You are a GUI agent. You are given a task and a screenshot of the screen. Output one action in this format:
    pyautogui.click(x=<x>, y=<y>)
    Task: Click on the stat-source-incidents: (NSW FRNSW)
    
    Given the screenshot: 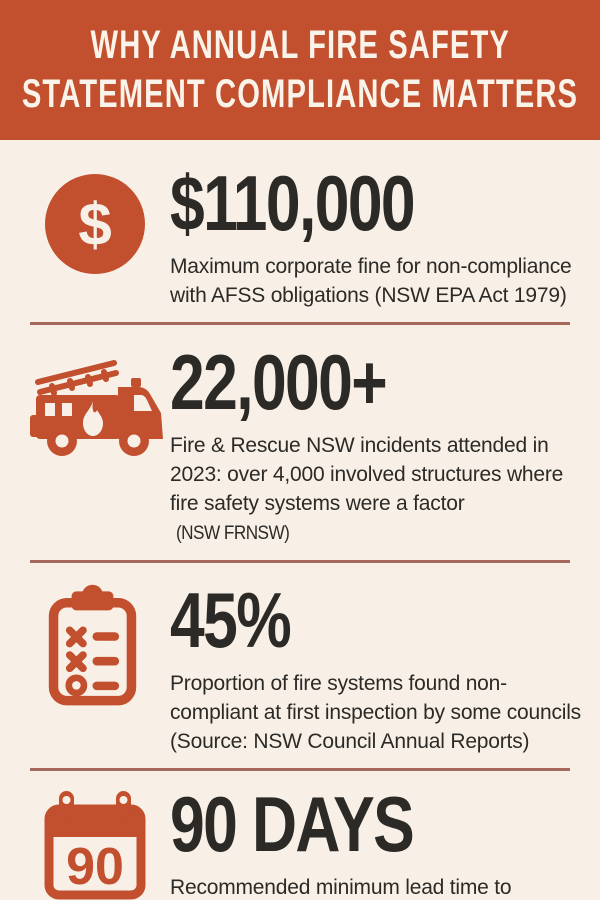 What is the action you would take?
    pyautogui.click(x=233, y=533)
    